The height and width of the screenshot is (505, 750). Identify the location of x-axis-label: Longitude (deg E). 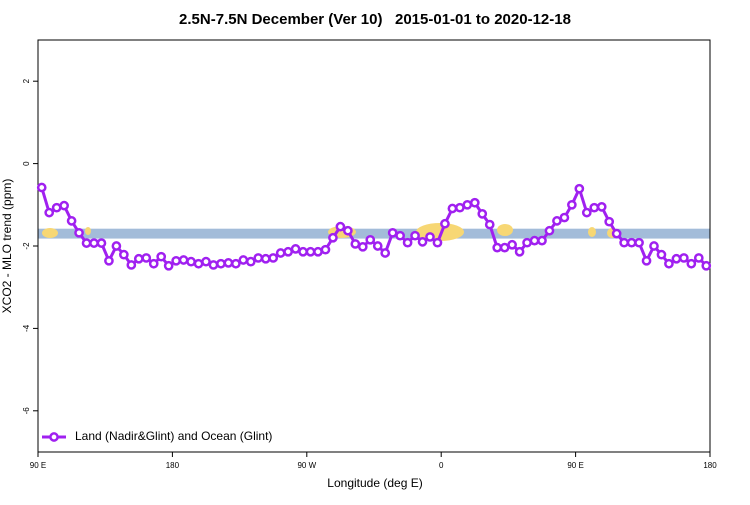
(374, 483).